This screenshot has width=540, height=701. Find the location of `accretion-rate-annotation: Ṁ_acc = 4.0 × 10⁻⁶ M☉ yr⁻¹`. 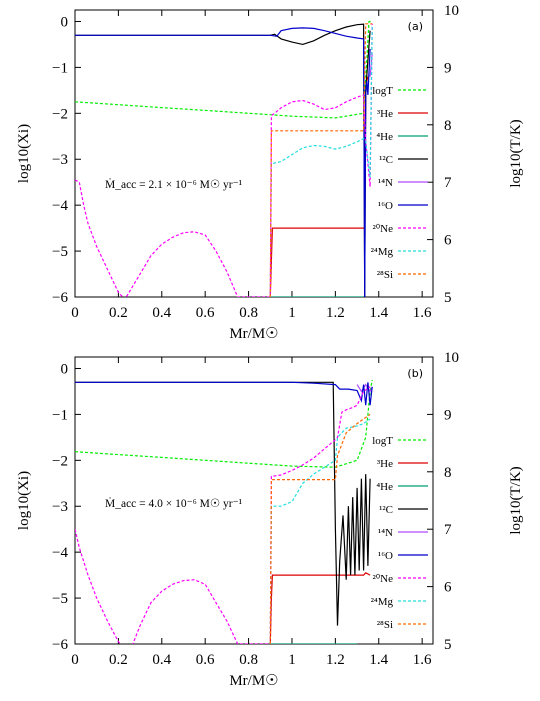

accretion-rate-annotation: Ṁ_acc = 4.0 × 10⁻⁶ M☉ yr⁻¹ is located at coordinates (174, 503).